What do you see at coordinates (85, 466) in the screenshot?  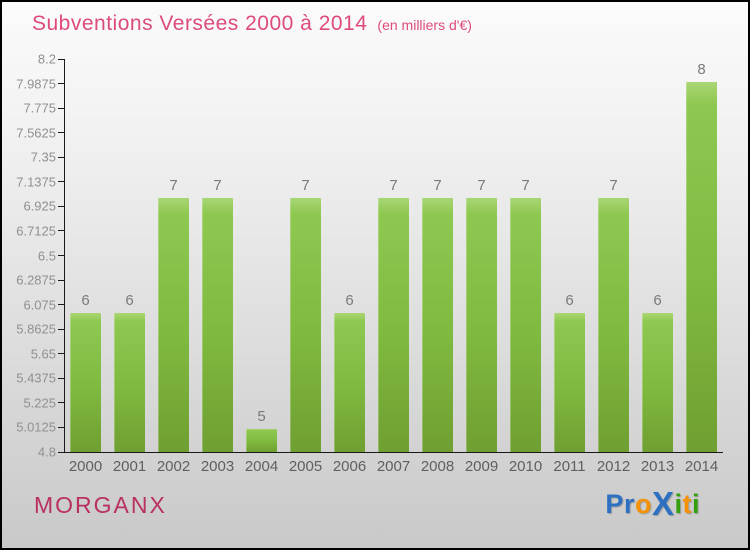 I see `x-tick-label: 2000` at bounding box center [85, 466].